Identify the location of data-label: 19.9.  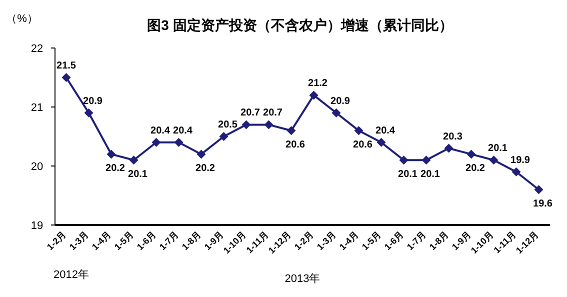
(520, 160).